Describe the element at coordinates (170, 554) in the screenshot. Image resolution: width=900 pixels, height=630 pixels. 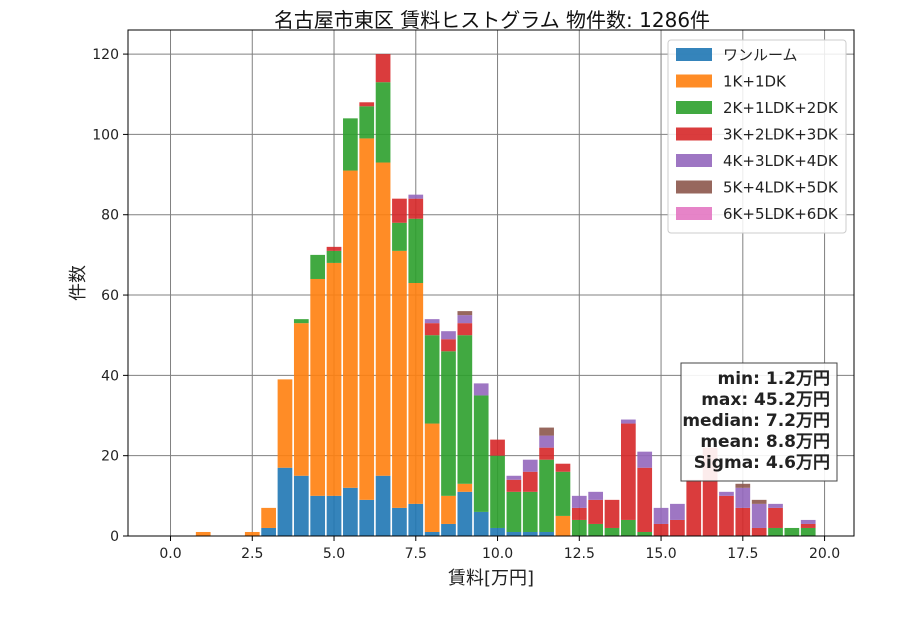
I see `x-tick-label: 0.0` at that location.